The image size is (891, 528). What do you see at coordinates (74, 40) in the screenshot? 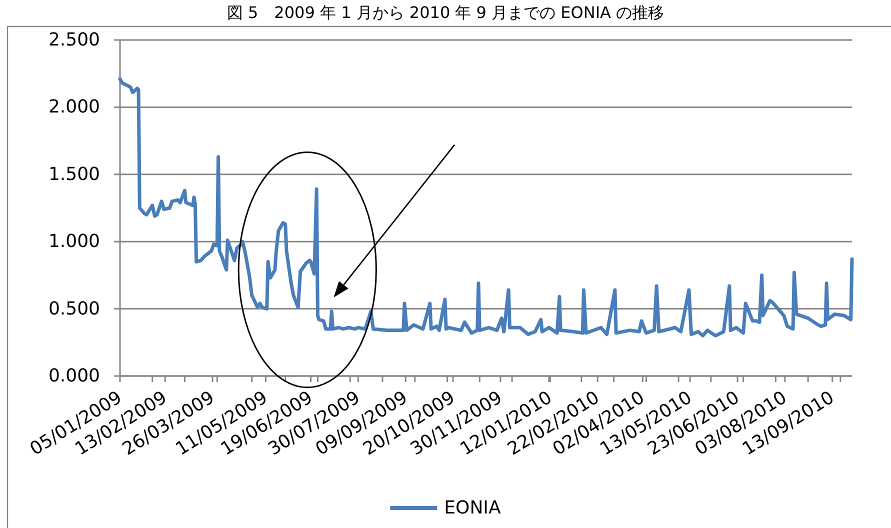
I see `y-tick-label: 2.500` at bounding box center [74, 40].